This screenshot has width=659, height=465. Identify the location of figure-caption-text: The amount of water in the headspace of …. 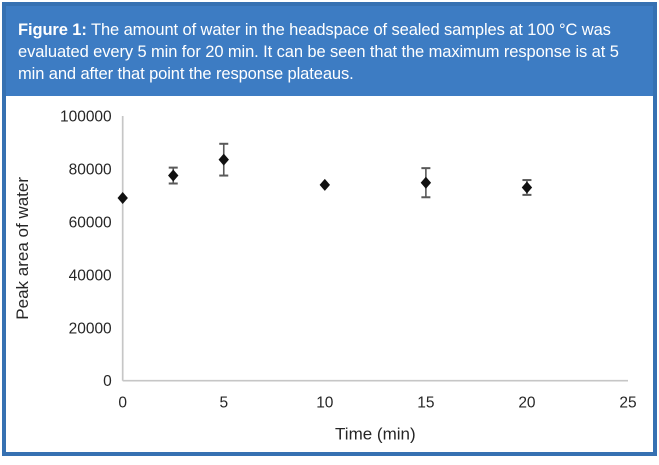
(318, 52).